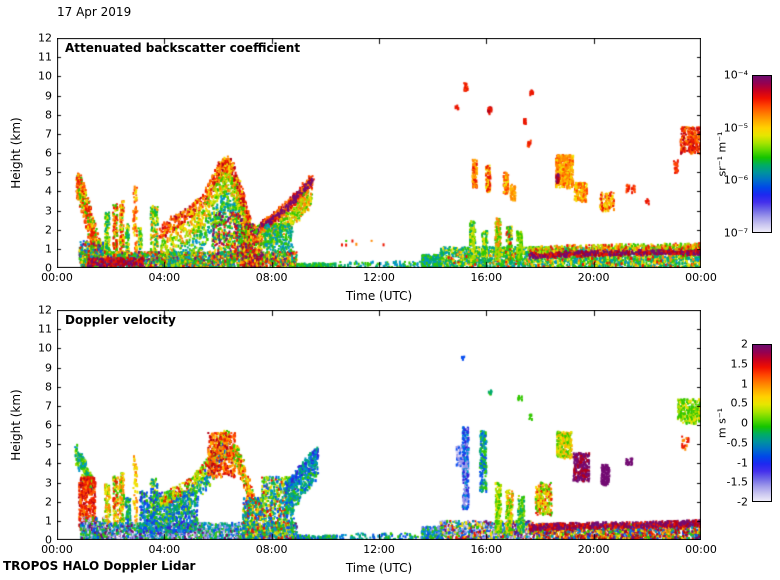 The width and height of the screenshot is (780, 580). Describe the element at coordinates (739, 364) in the screenshot. I see `colorbar-tick-label: 1.5` at that location.